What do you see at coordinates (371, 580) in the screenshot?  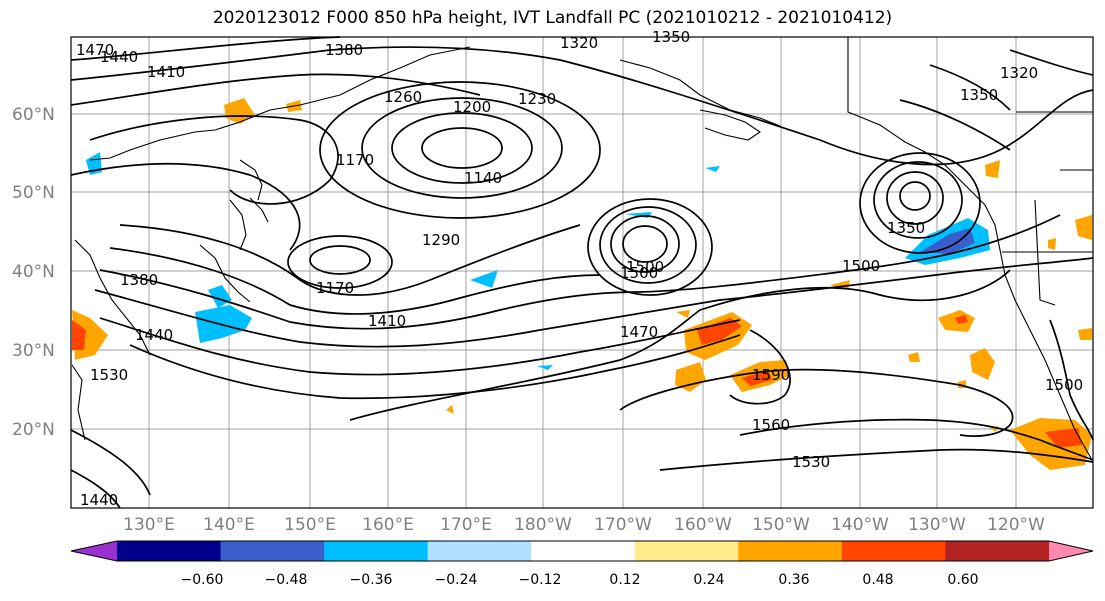 I see `colorbar-tick-label: −0.36` at bounding box center [371, 580].